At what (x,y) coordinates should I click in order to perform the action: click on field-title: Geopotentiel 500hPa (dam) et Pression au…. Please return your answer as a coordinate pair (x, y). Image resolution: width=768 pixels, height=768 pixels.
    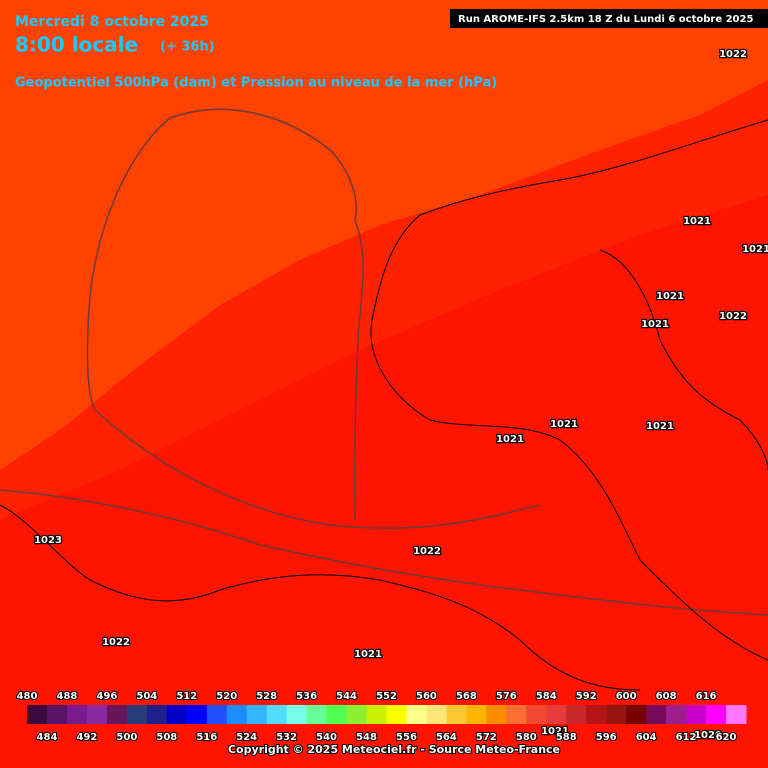
    Looking at the image, I should click on (256, 83).